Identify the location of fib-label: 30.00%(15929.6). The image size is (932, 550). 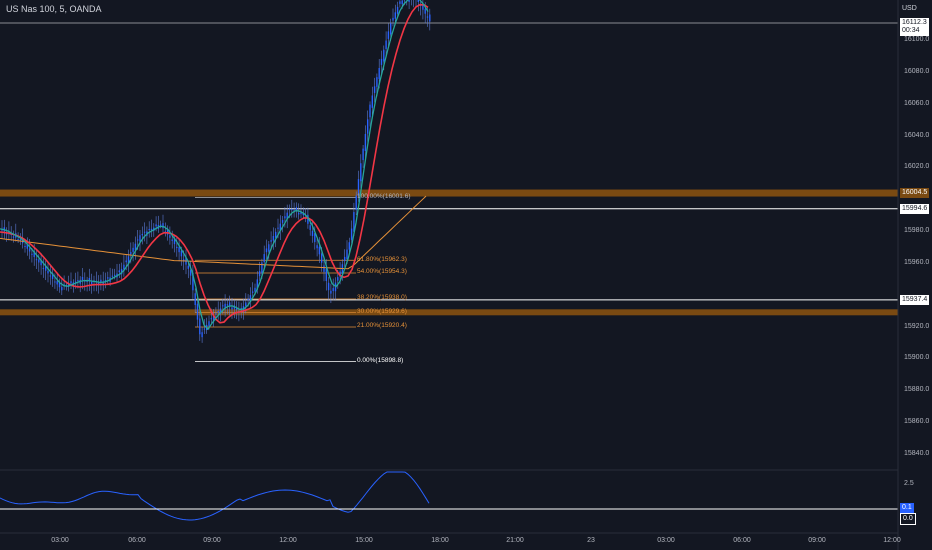
(382, 311).